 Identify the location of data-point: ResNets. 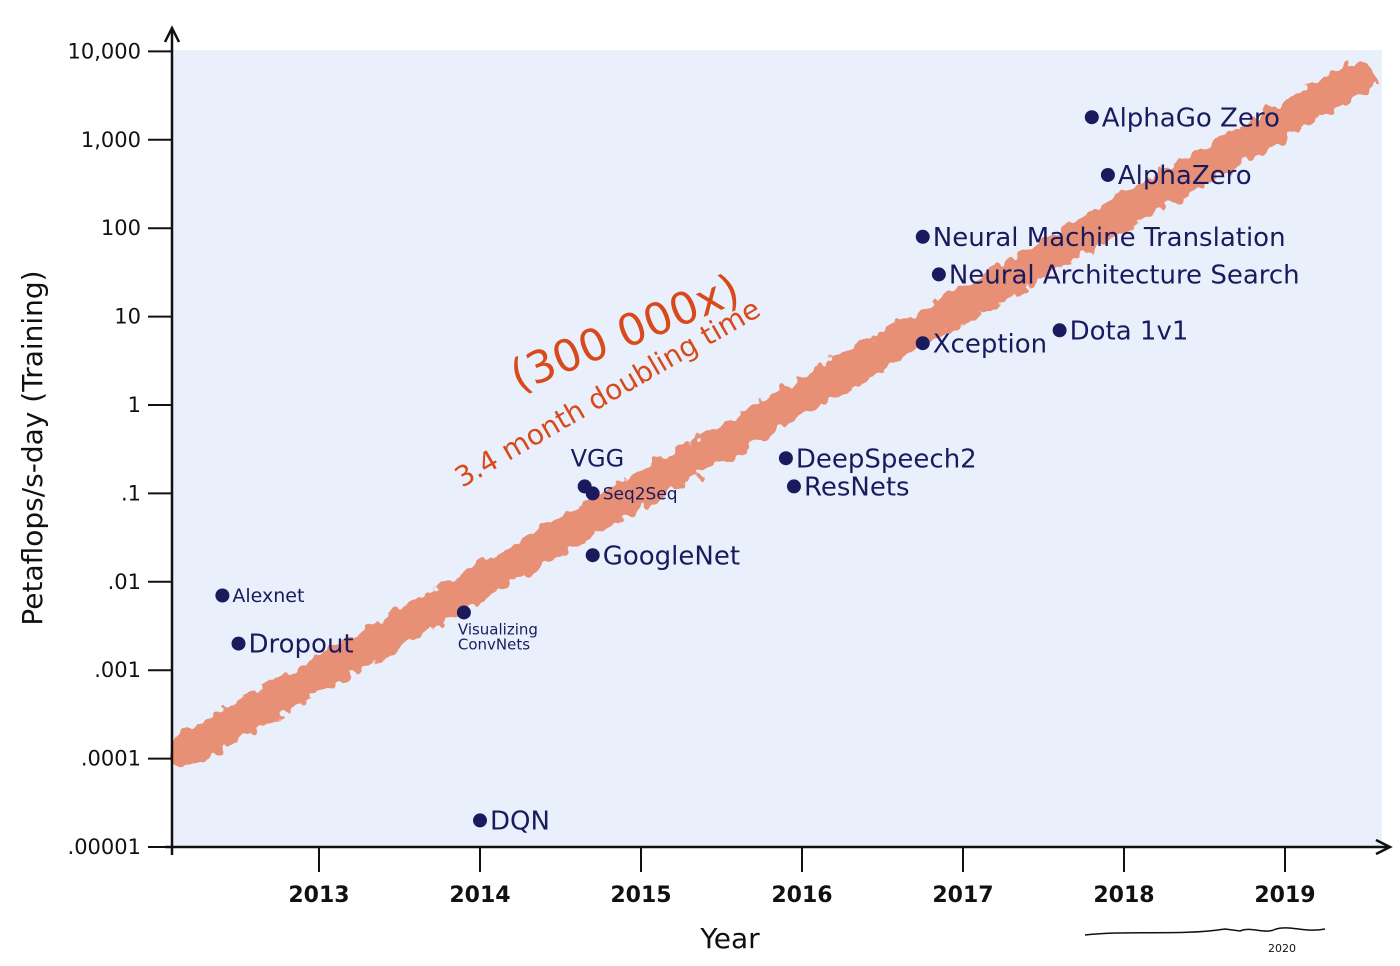
(848, 488).